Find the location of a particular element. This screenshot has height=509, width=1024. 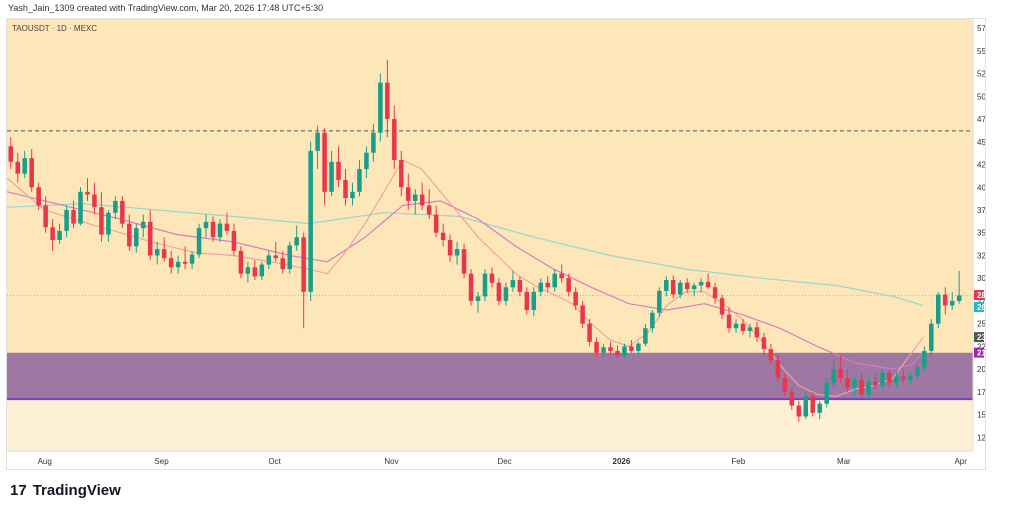

tradingview-logo-name: TradingView is located at coordinates (76, 490).